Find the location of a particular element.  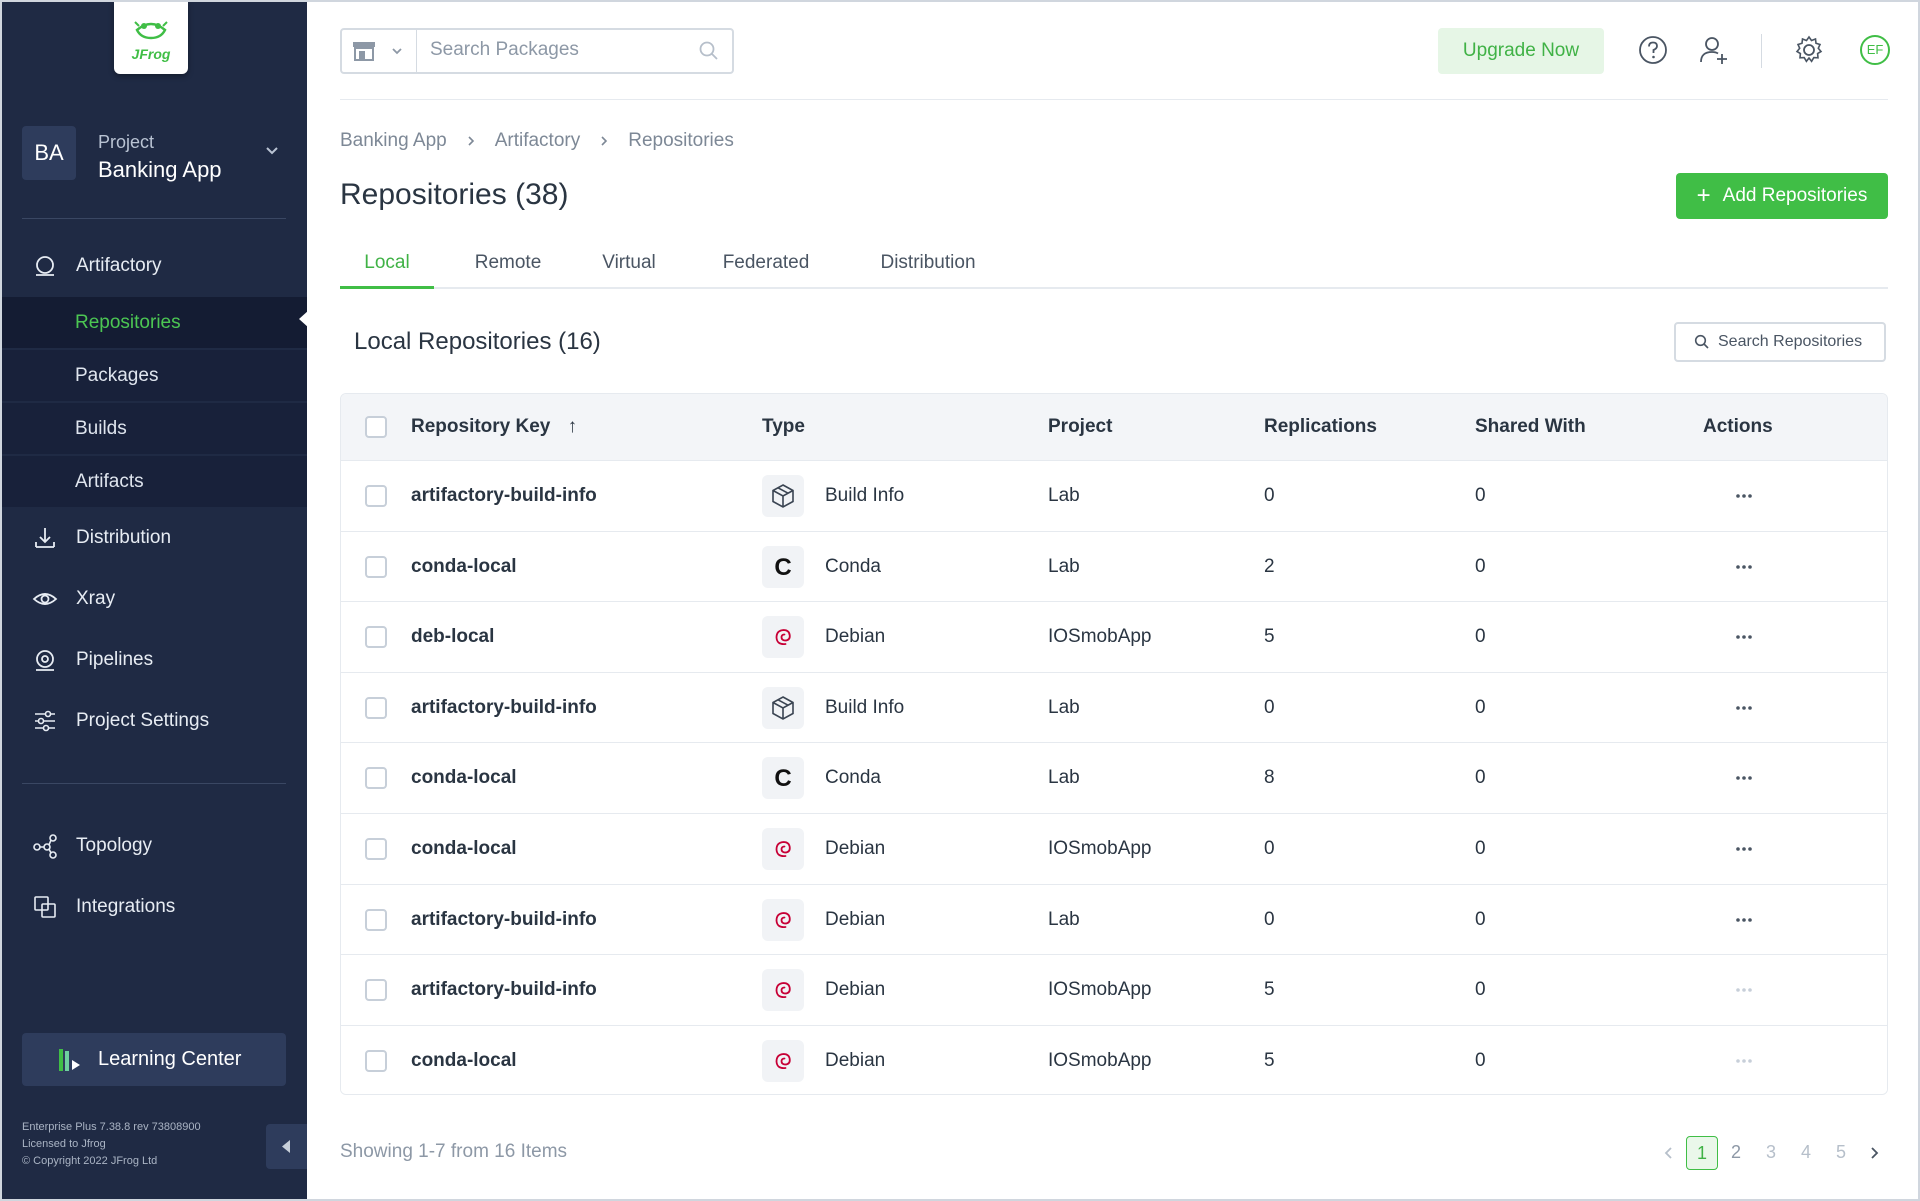

debian-icon is located at coordinates (783, 919).